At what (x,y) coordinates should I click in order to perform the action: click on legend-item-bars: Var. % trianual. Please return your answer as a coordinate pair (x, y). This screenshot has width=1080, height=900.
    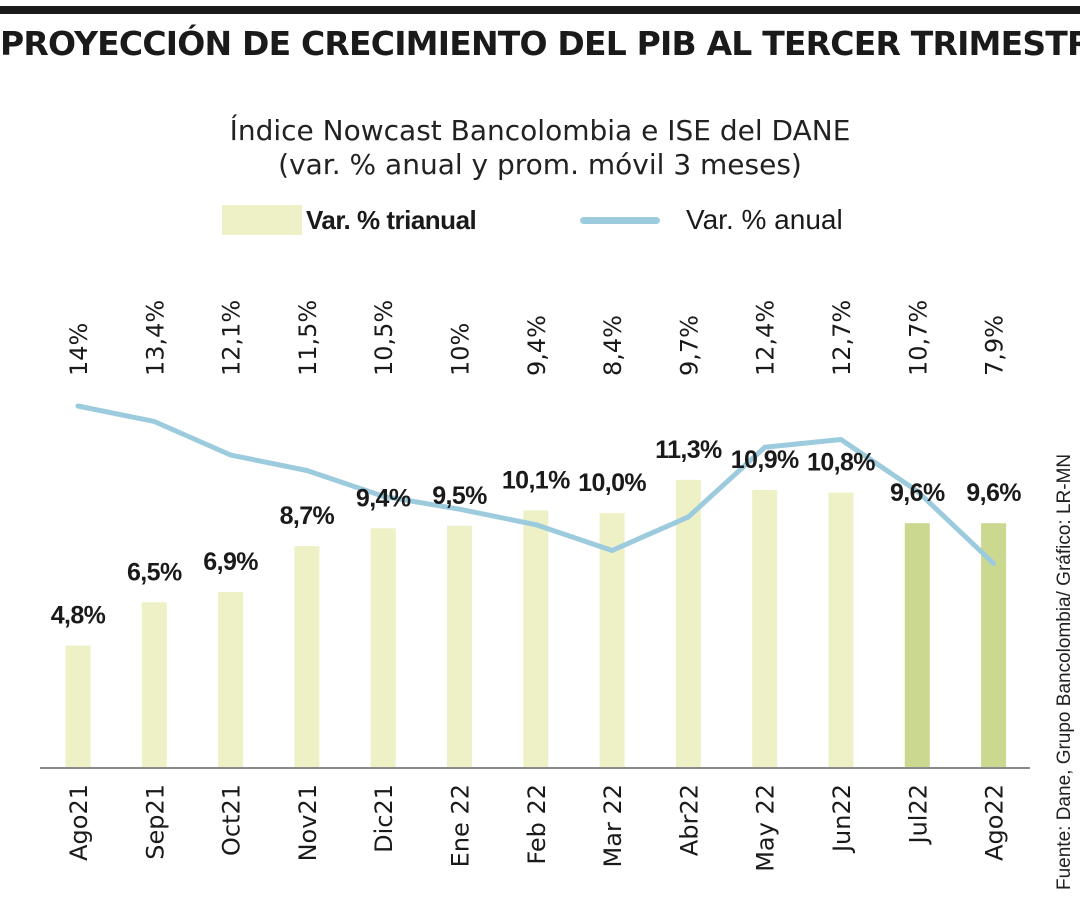
    Looking at the image, I should click on (349, 220).